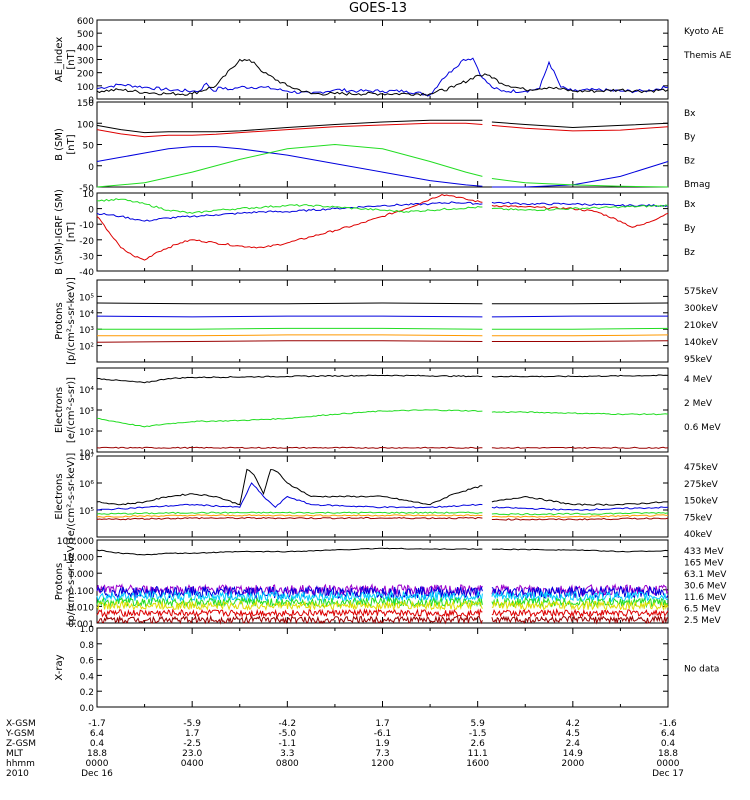  What do you see at coordinates (86, 512) in the screenshot?
I see `y-tick-label: 10⁵` at bounding box center [86, 512].